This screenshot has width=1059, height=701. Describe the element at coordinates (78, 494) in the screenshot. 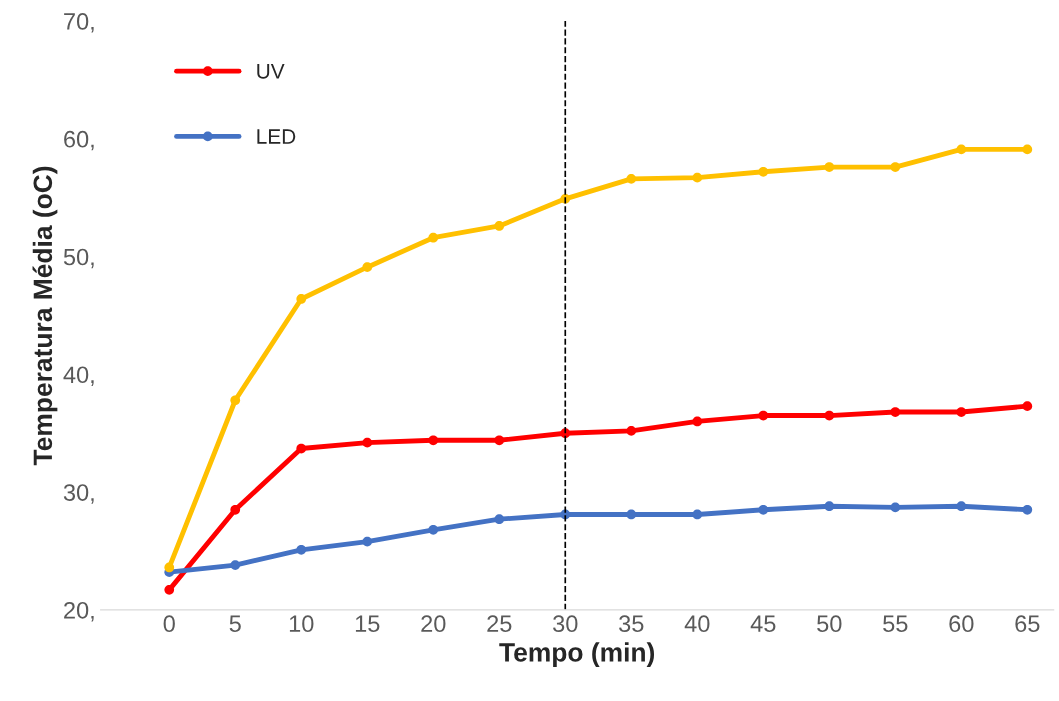

I see `y-tick-label: 30,` at that location.